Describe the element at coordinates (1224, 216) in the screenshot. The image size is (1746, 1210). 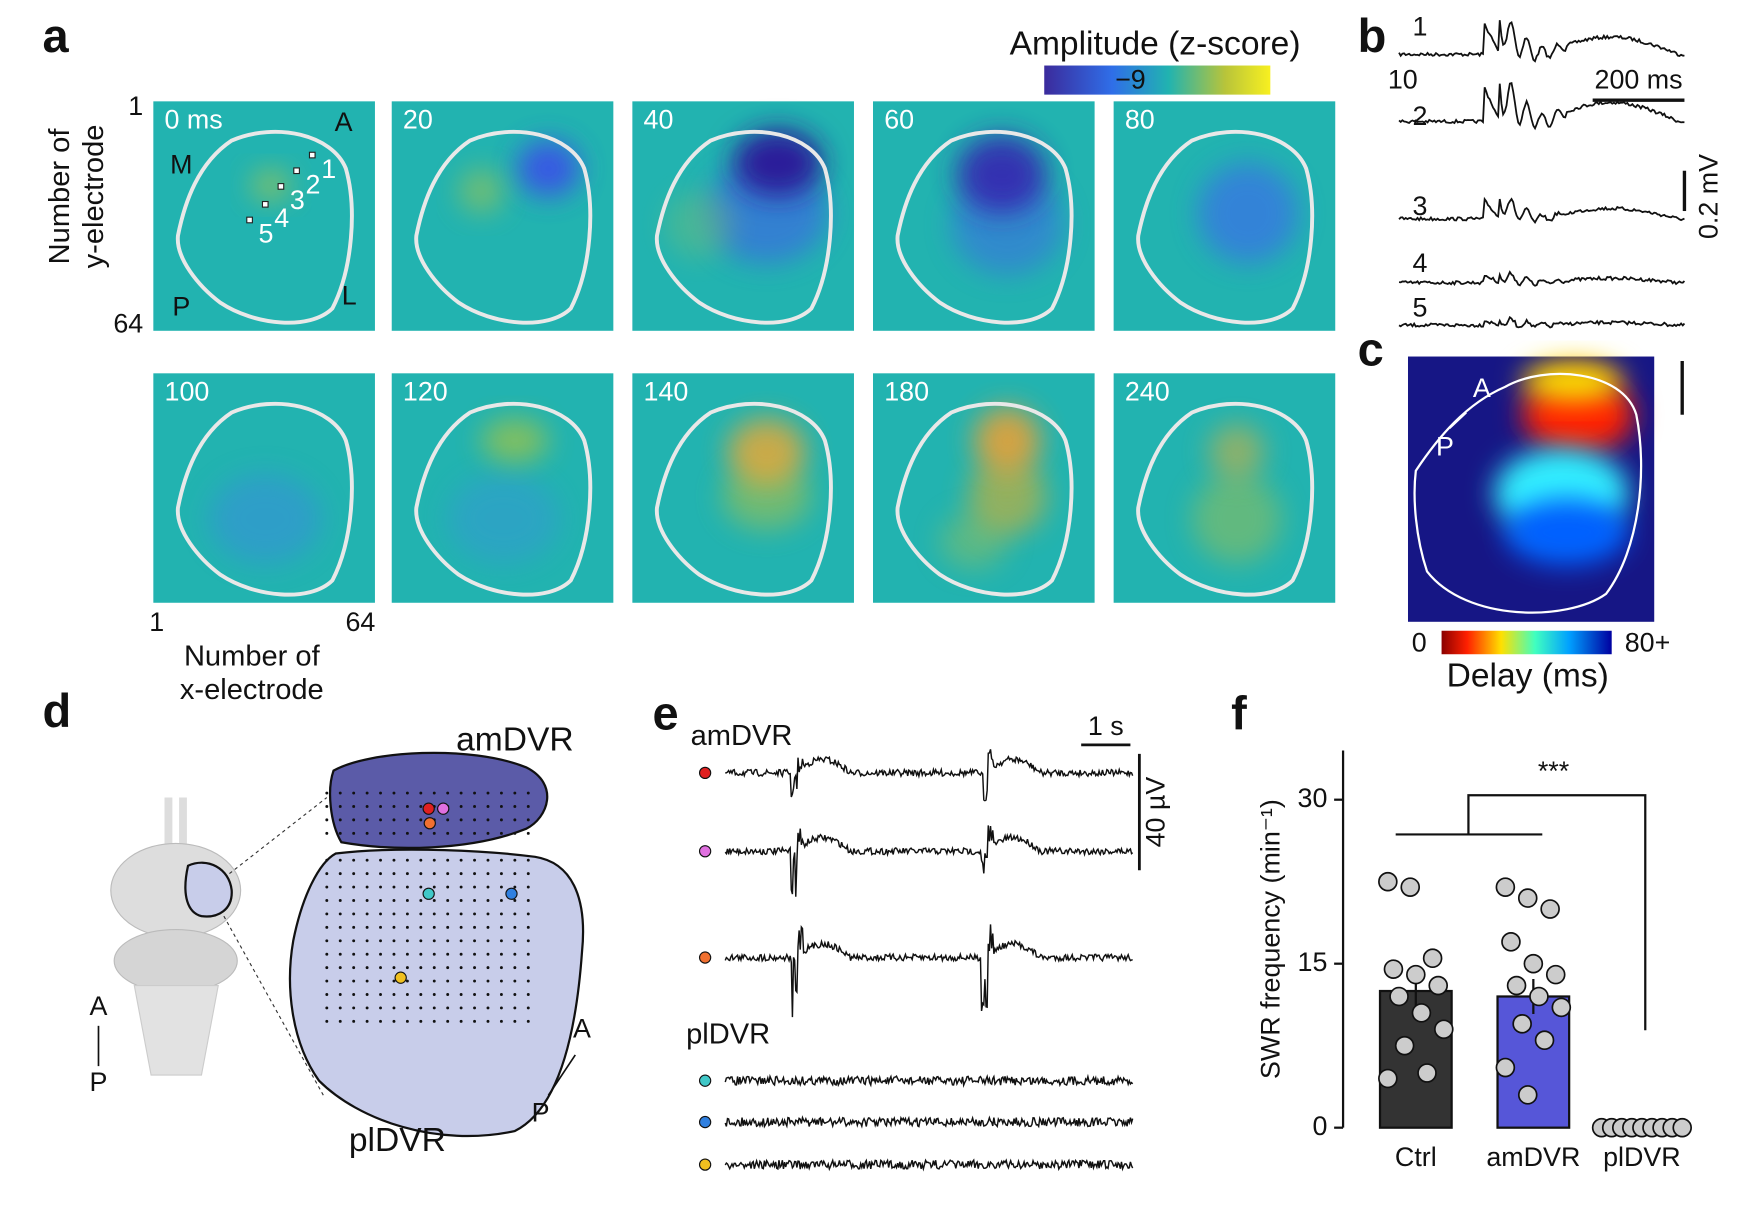
I see `heatmap-frame: 80` at that location.